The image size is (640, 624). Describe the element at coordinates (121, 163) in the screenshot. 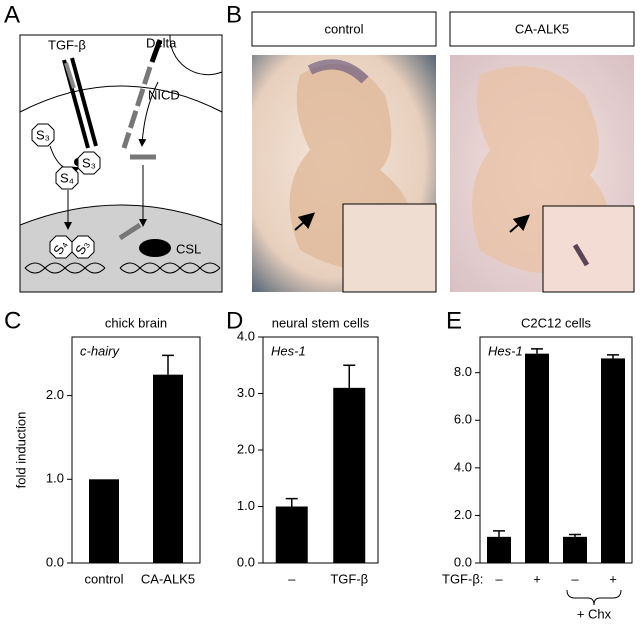

I see `diagram: S₃ S₃ S₄ S₄ S₃ TGF-β Delta NICD CSL` at that location.